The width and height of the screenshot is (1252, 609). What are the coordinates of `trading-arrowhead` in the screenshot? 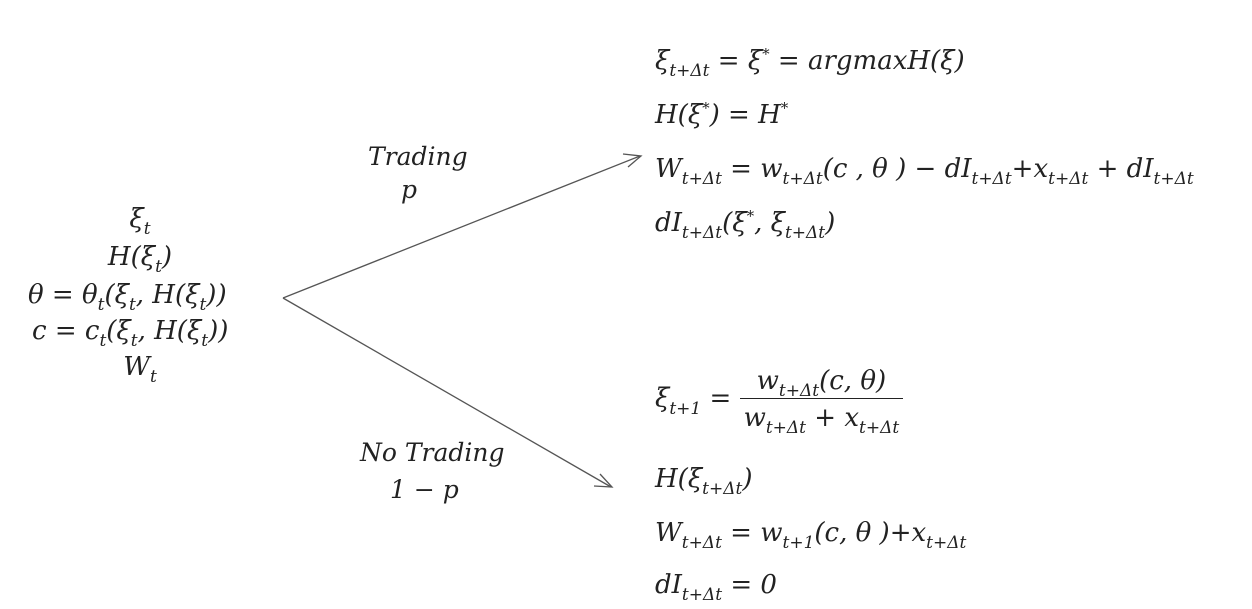 It's located at (632, 160).